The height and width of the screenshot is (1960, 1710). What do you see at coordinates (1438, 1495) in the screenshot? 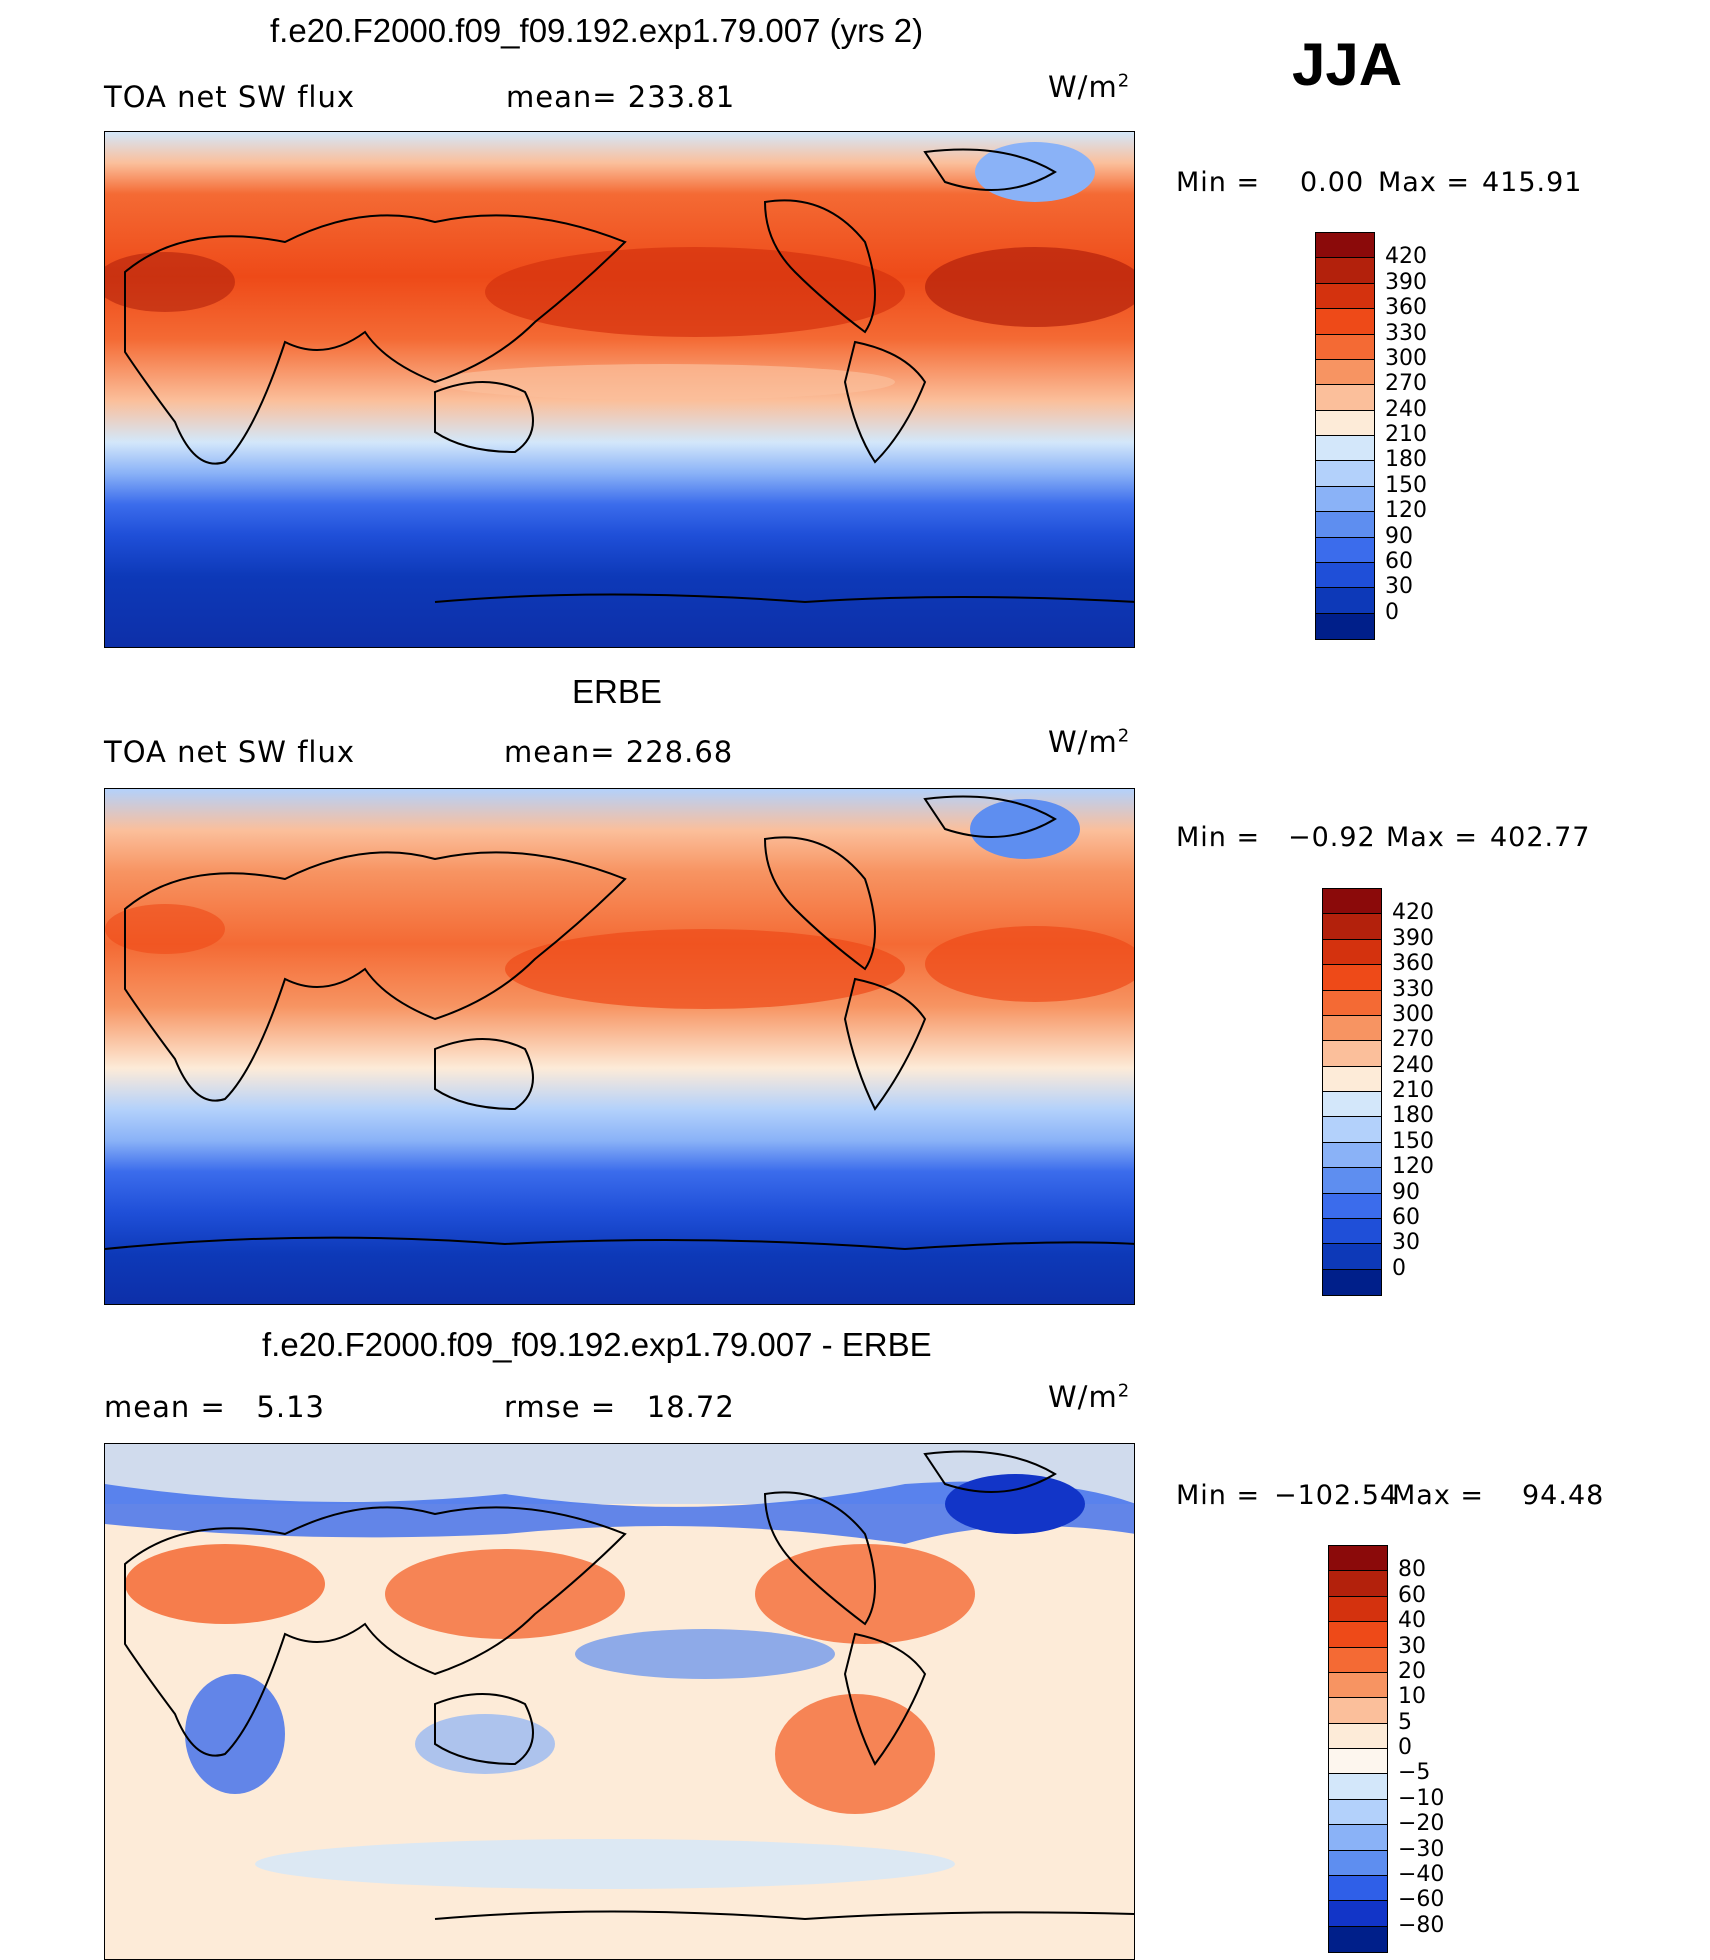
I see `panel3-max-label: Max =` at bounding box center [1438, 1495].